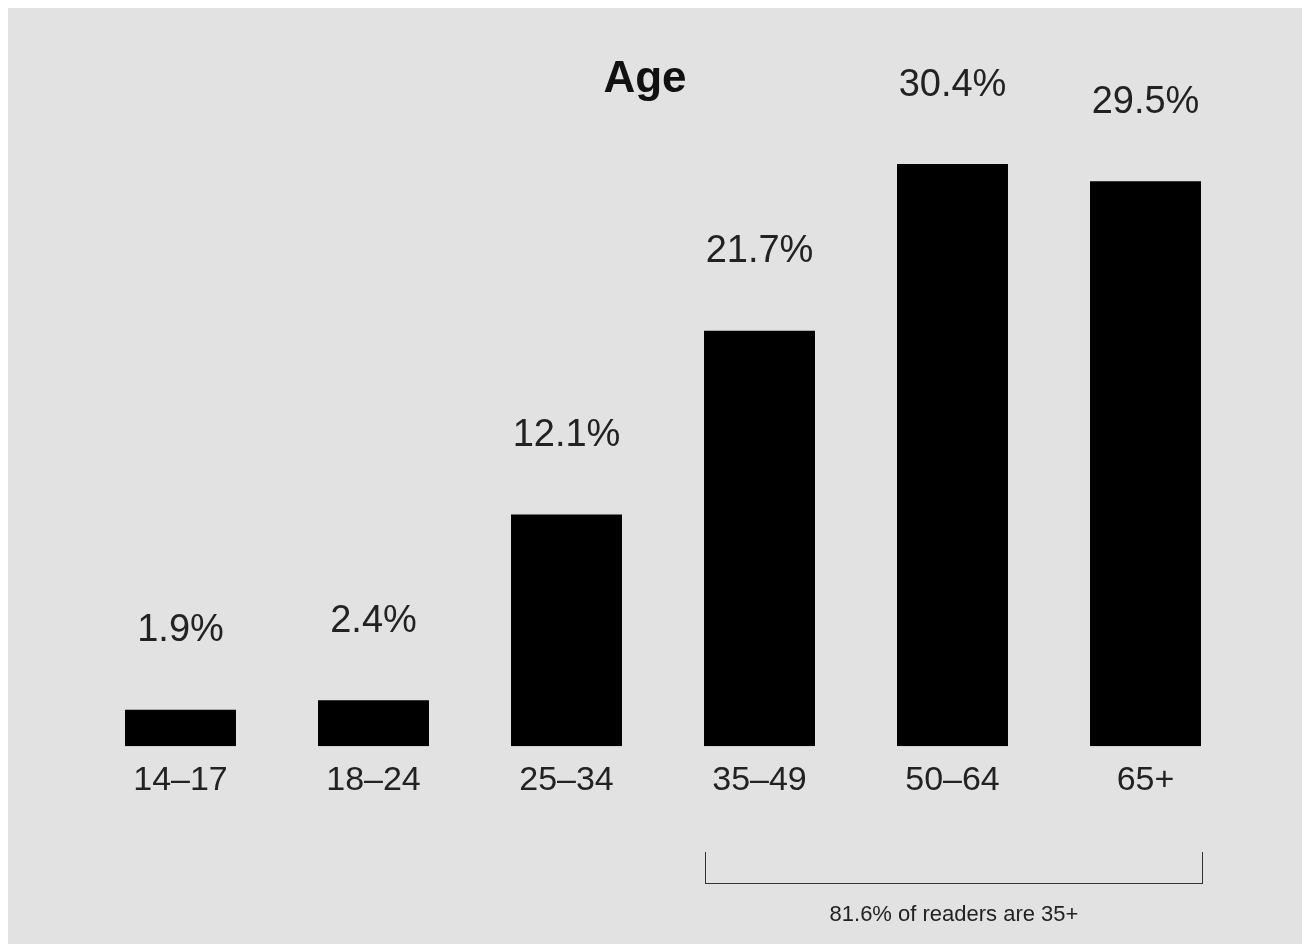 The image size is (1310, 952). What do you see at coordinates (1145, 777) in the screenshot?
I see `x-tick-label: 65+` at bounding box center [1145, 777].